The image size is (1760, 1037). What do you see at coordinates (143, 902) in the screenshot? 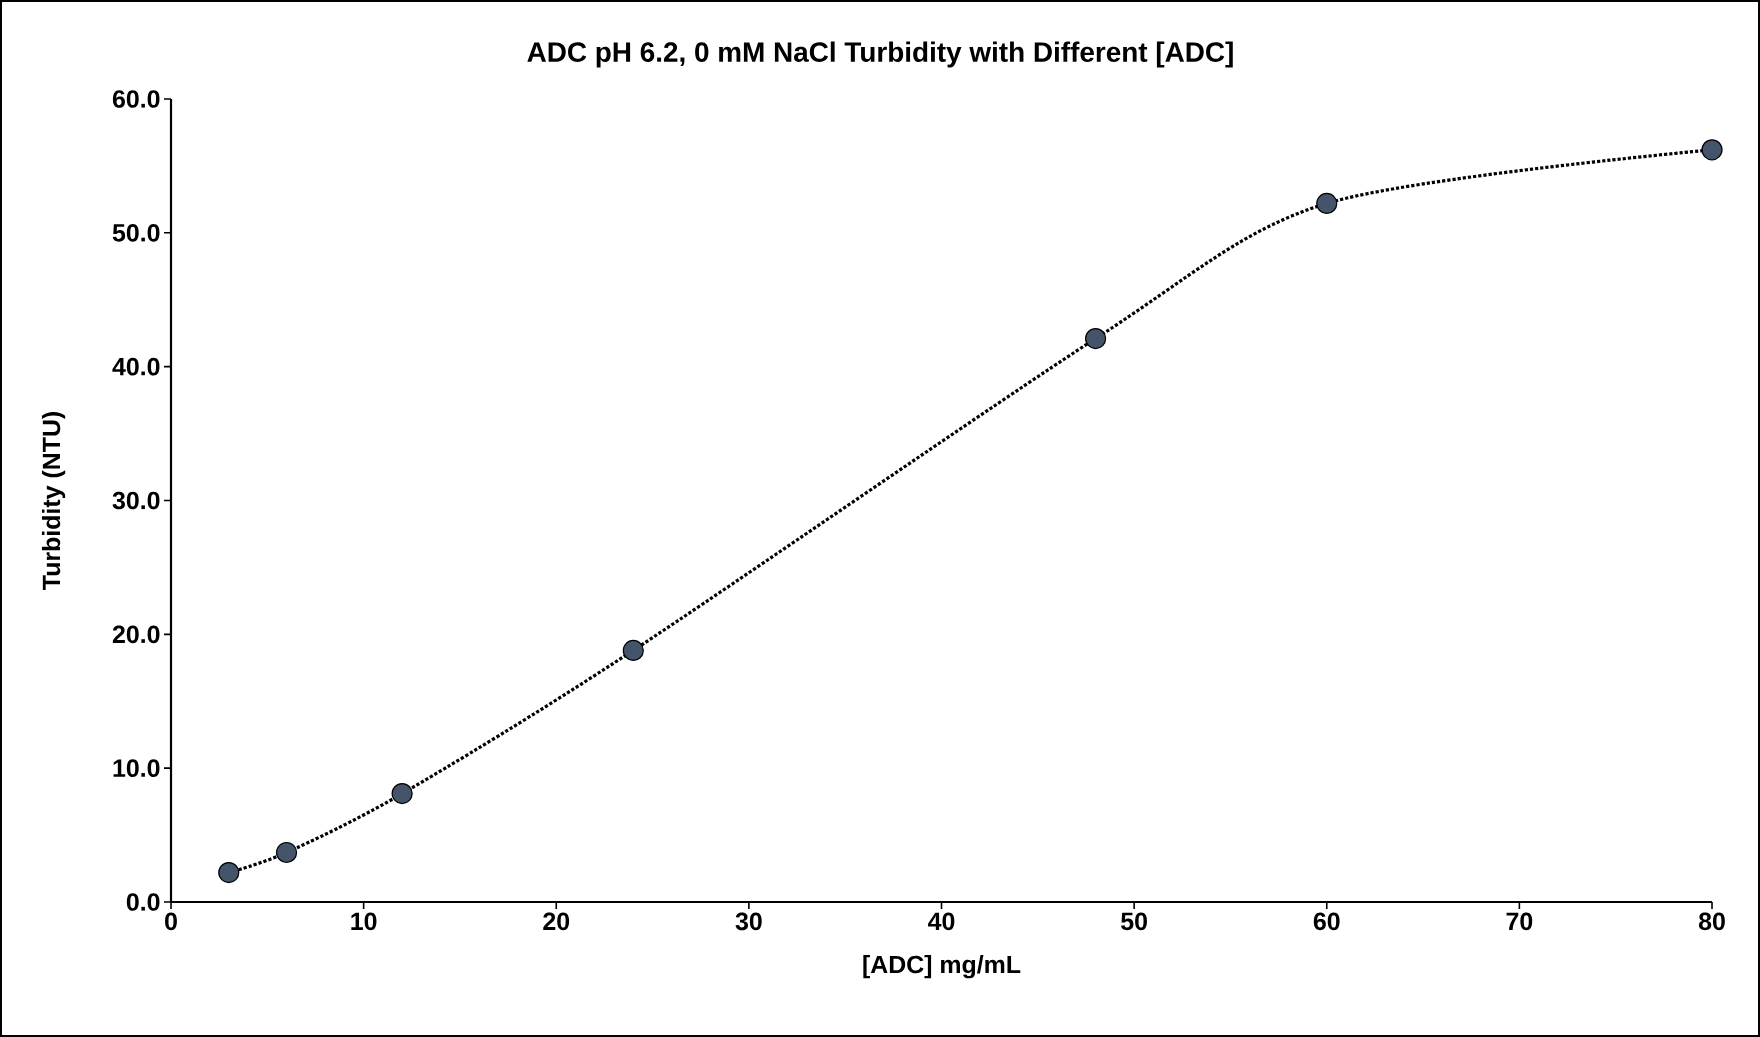
I see `y-tick-label: 0.0` at bounding box center [143, 902].